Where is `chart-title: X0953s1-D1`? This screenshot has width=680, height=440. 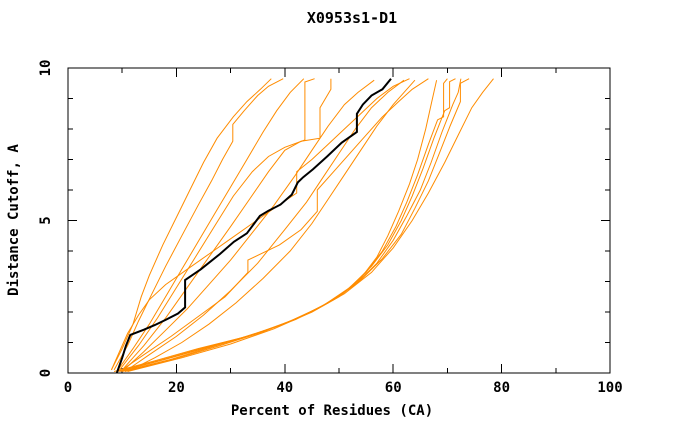
chart-title: X0953s1-D1 is located at coordinates (352, 18).